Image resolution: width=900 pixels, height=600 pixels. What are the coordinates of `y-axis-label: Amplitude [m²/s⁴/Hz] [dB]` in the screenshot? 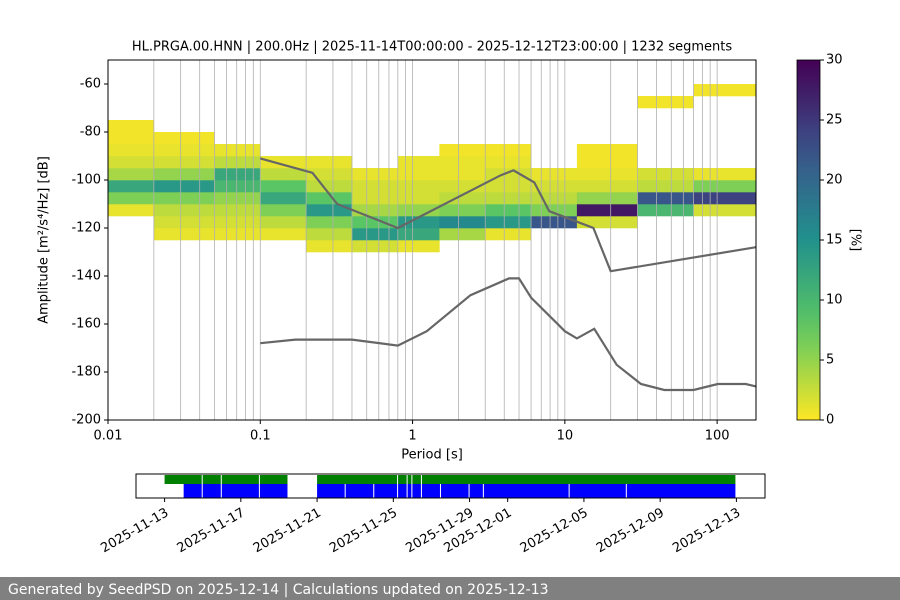 It's located at (44, 240).